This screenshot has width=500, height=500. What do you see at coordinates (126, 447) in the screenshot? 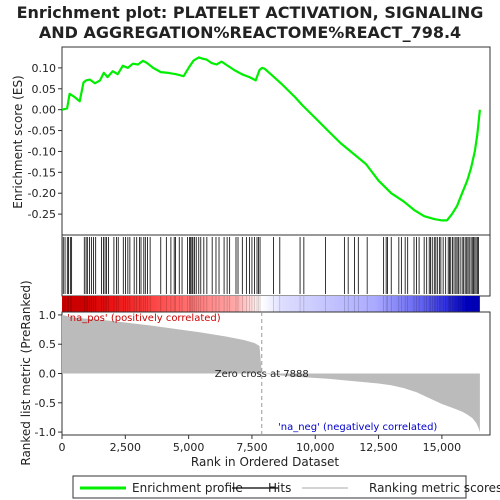
I see `xtick-label: 2,500` at bounding box center [126, 447].